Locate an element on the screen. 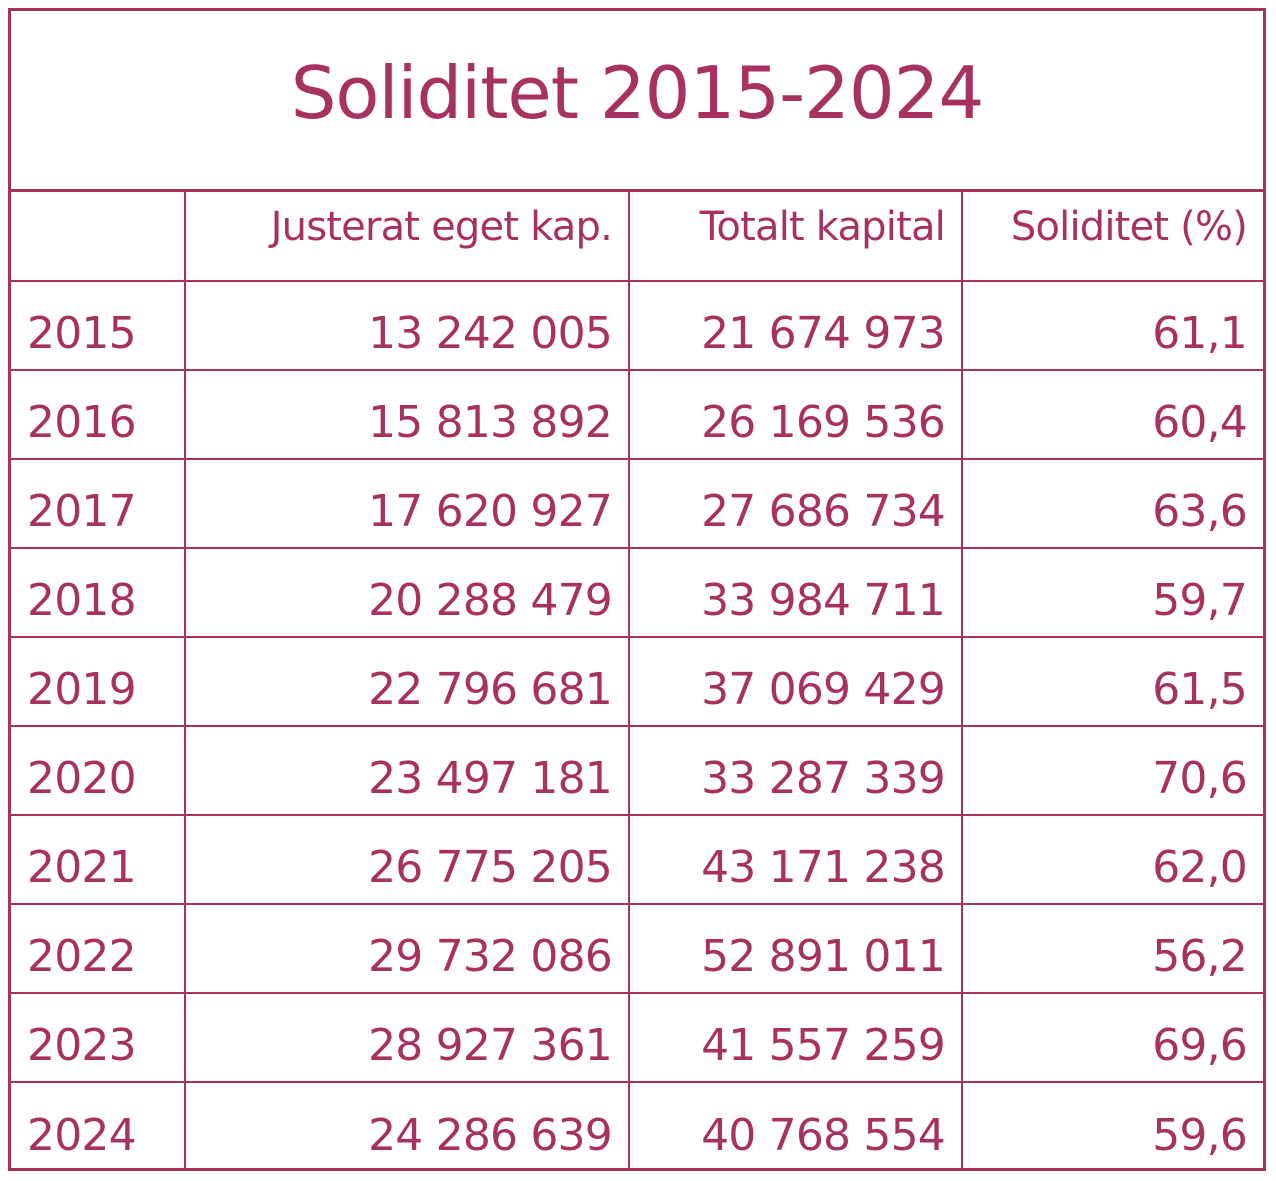  total-capital-cell: 27 686 734 is located at coordinates (795, 503).